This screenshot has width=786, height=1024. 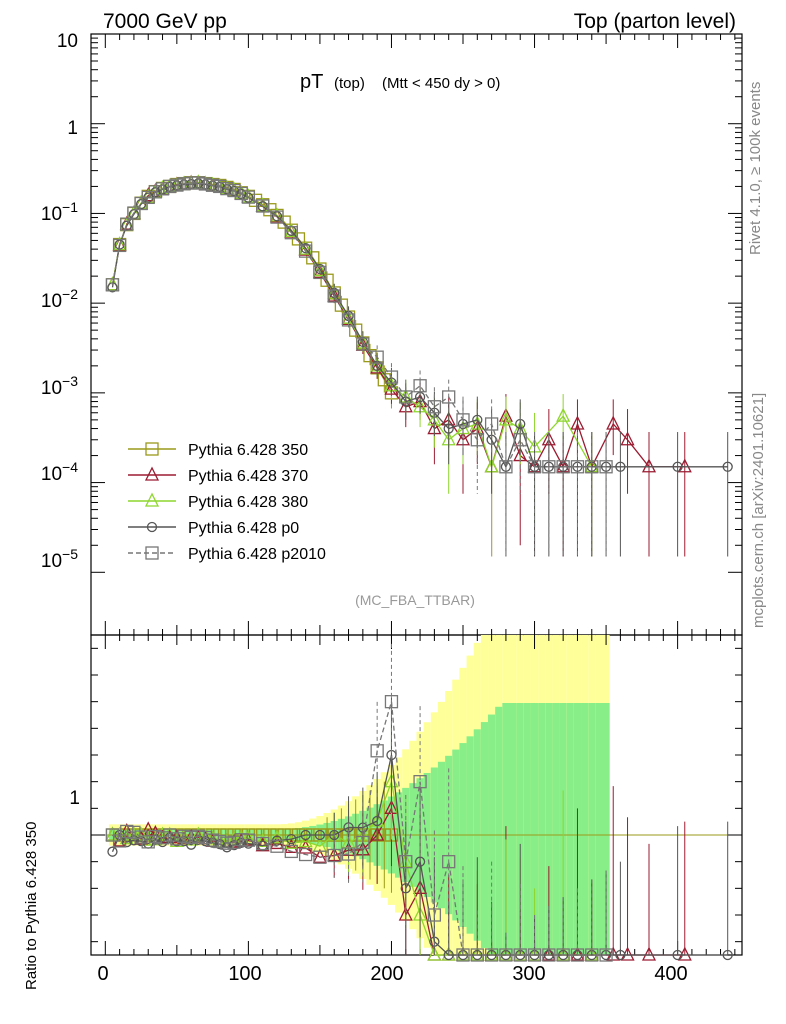 I want to click on legend-label: Pythia 6.428 380, so click(x=248, y=502).